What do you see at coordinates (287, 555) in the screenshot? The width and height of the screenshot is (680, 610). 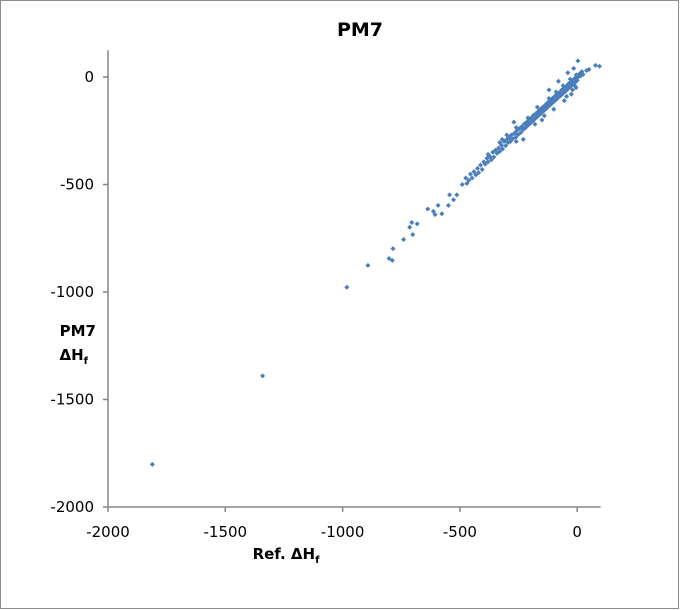 I see `x-axis-label: Ref. ΔHf` at bounding box center [287, 555].